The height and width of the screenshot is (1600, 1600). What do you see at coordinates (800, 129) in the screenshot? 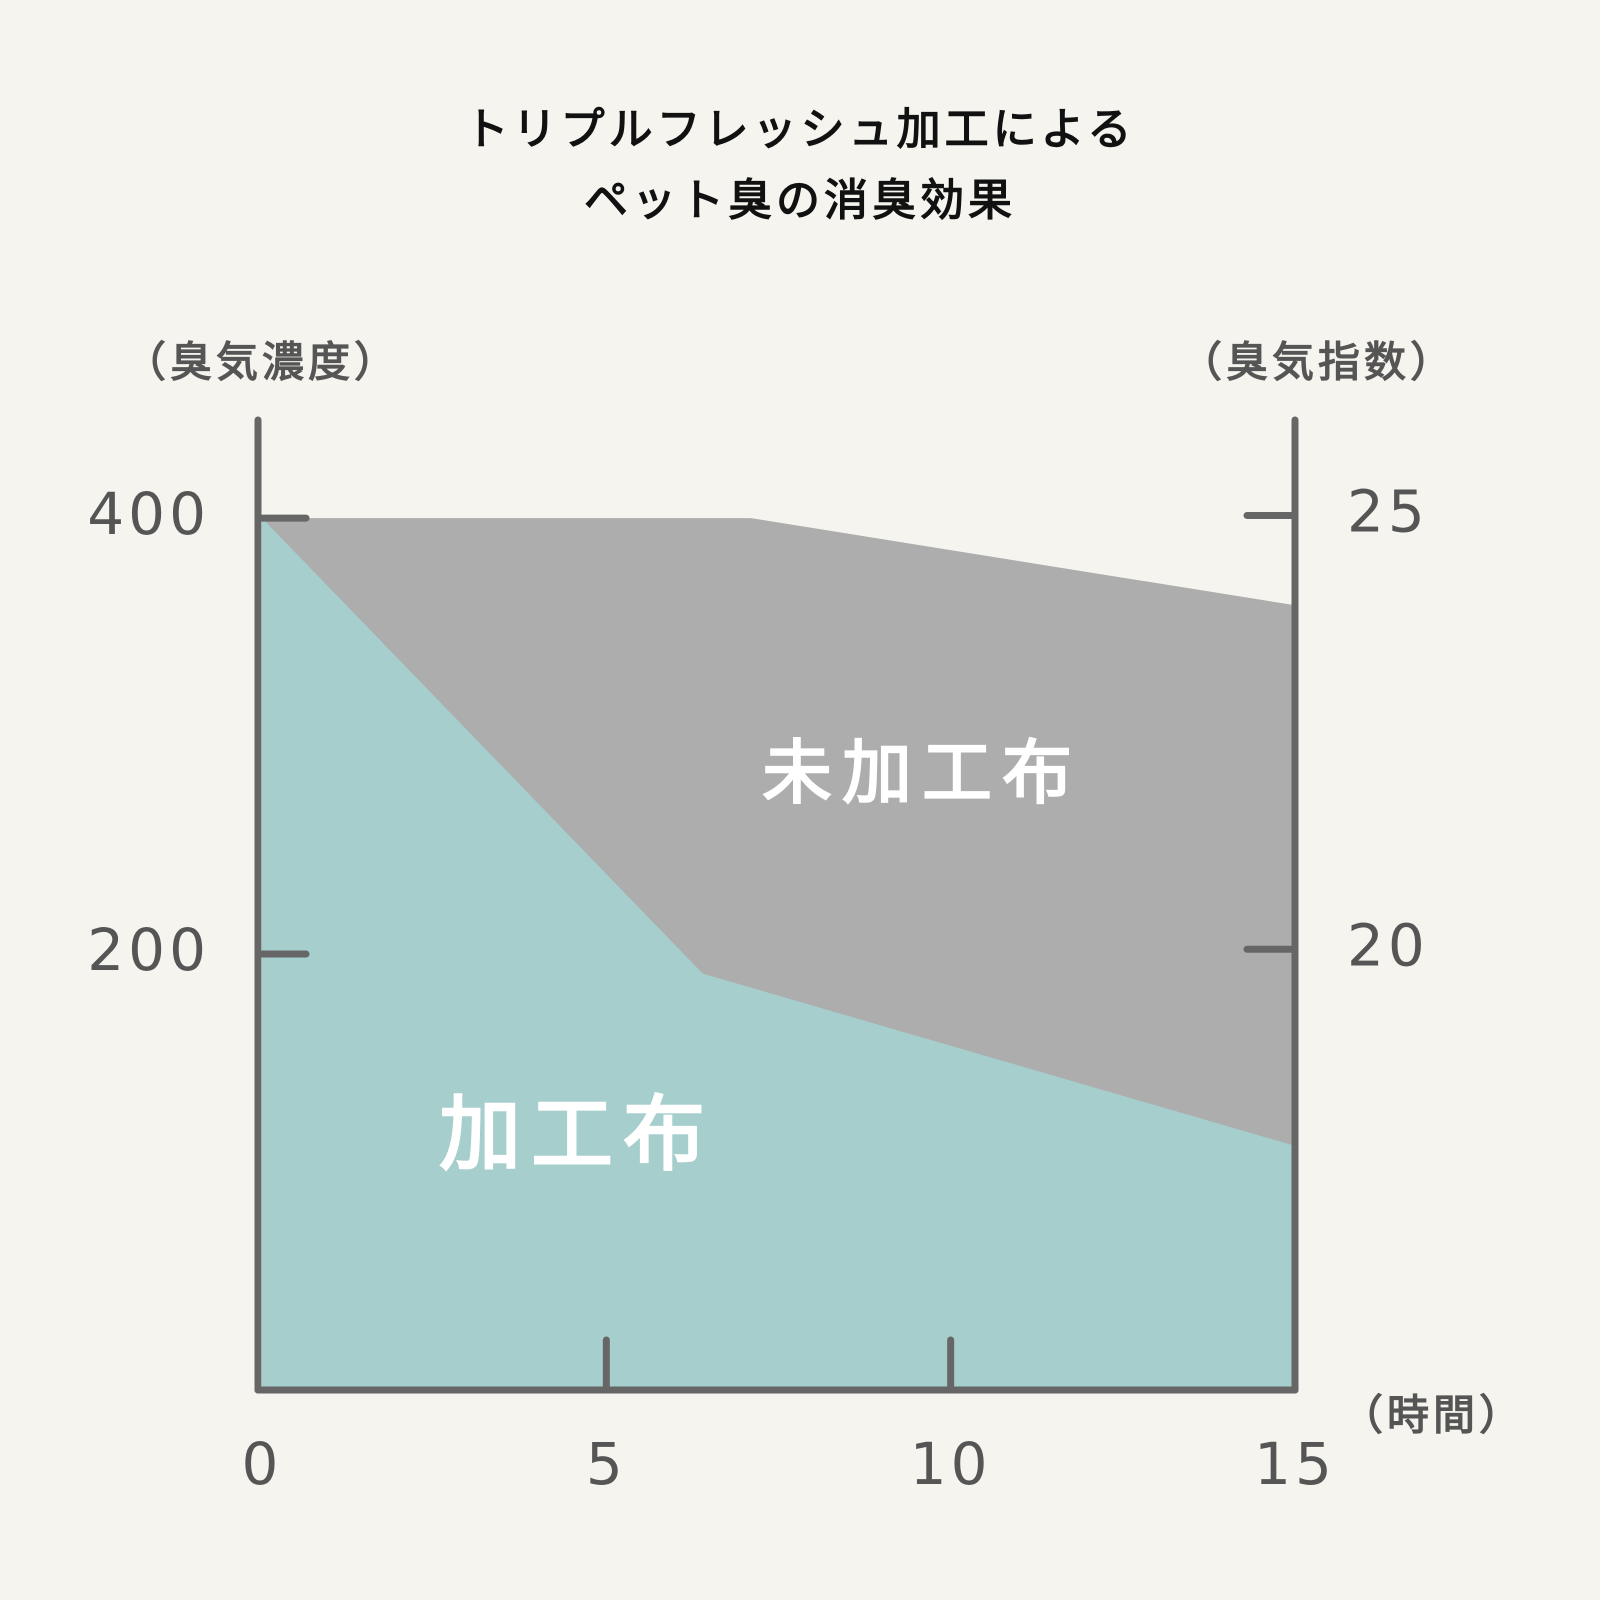
I see `chart-title: トリプルフレッシュ加工による` at bounding box center [800, 129].